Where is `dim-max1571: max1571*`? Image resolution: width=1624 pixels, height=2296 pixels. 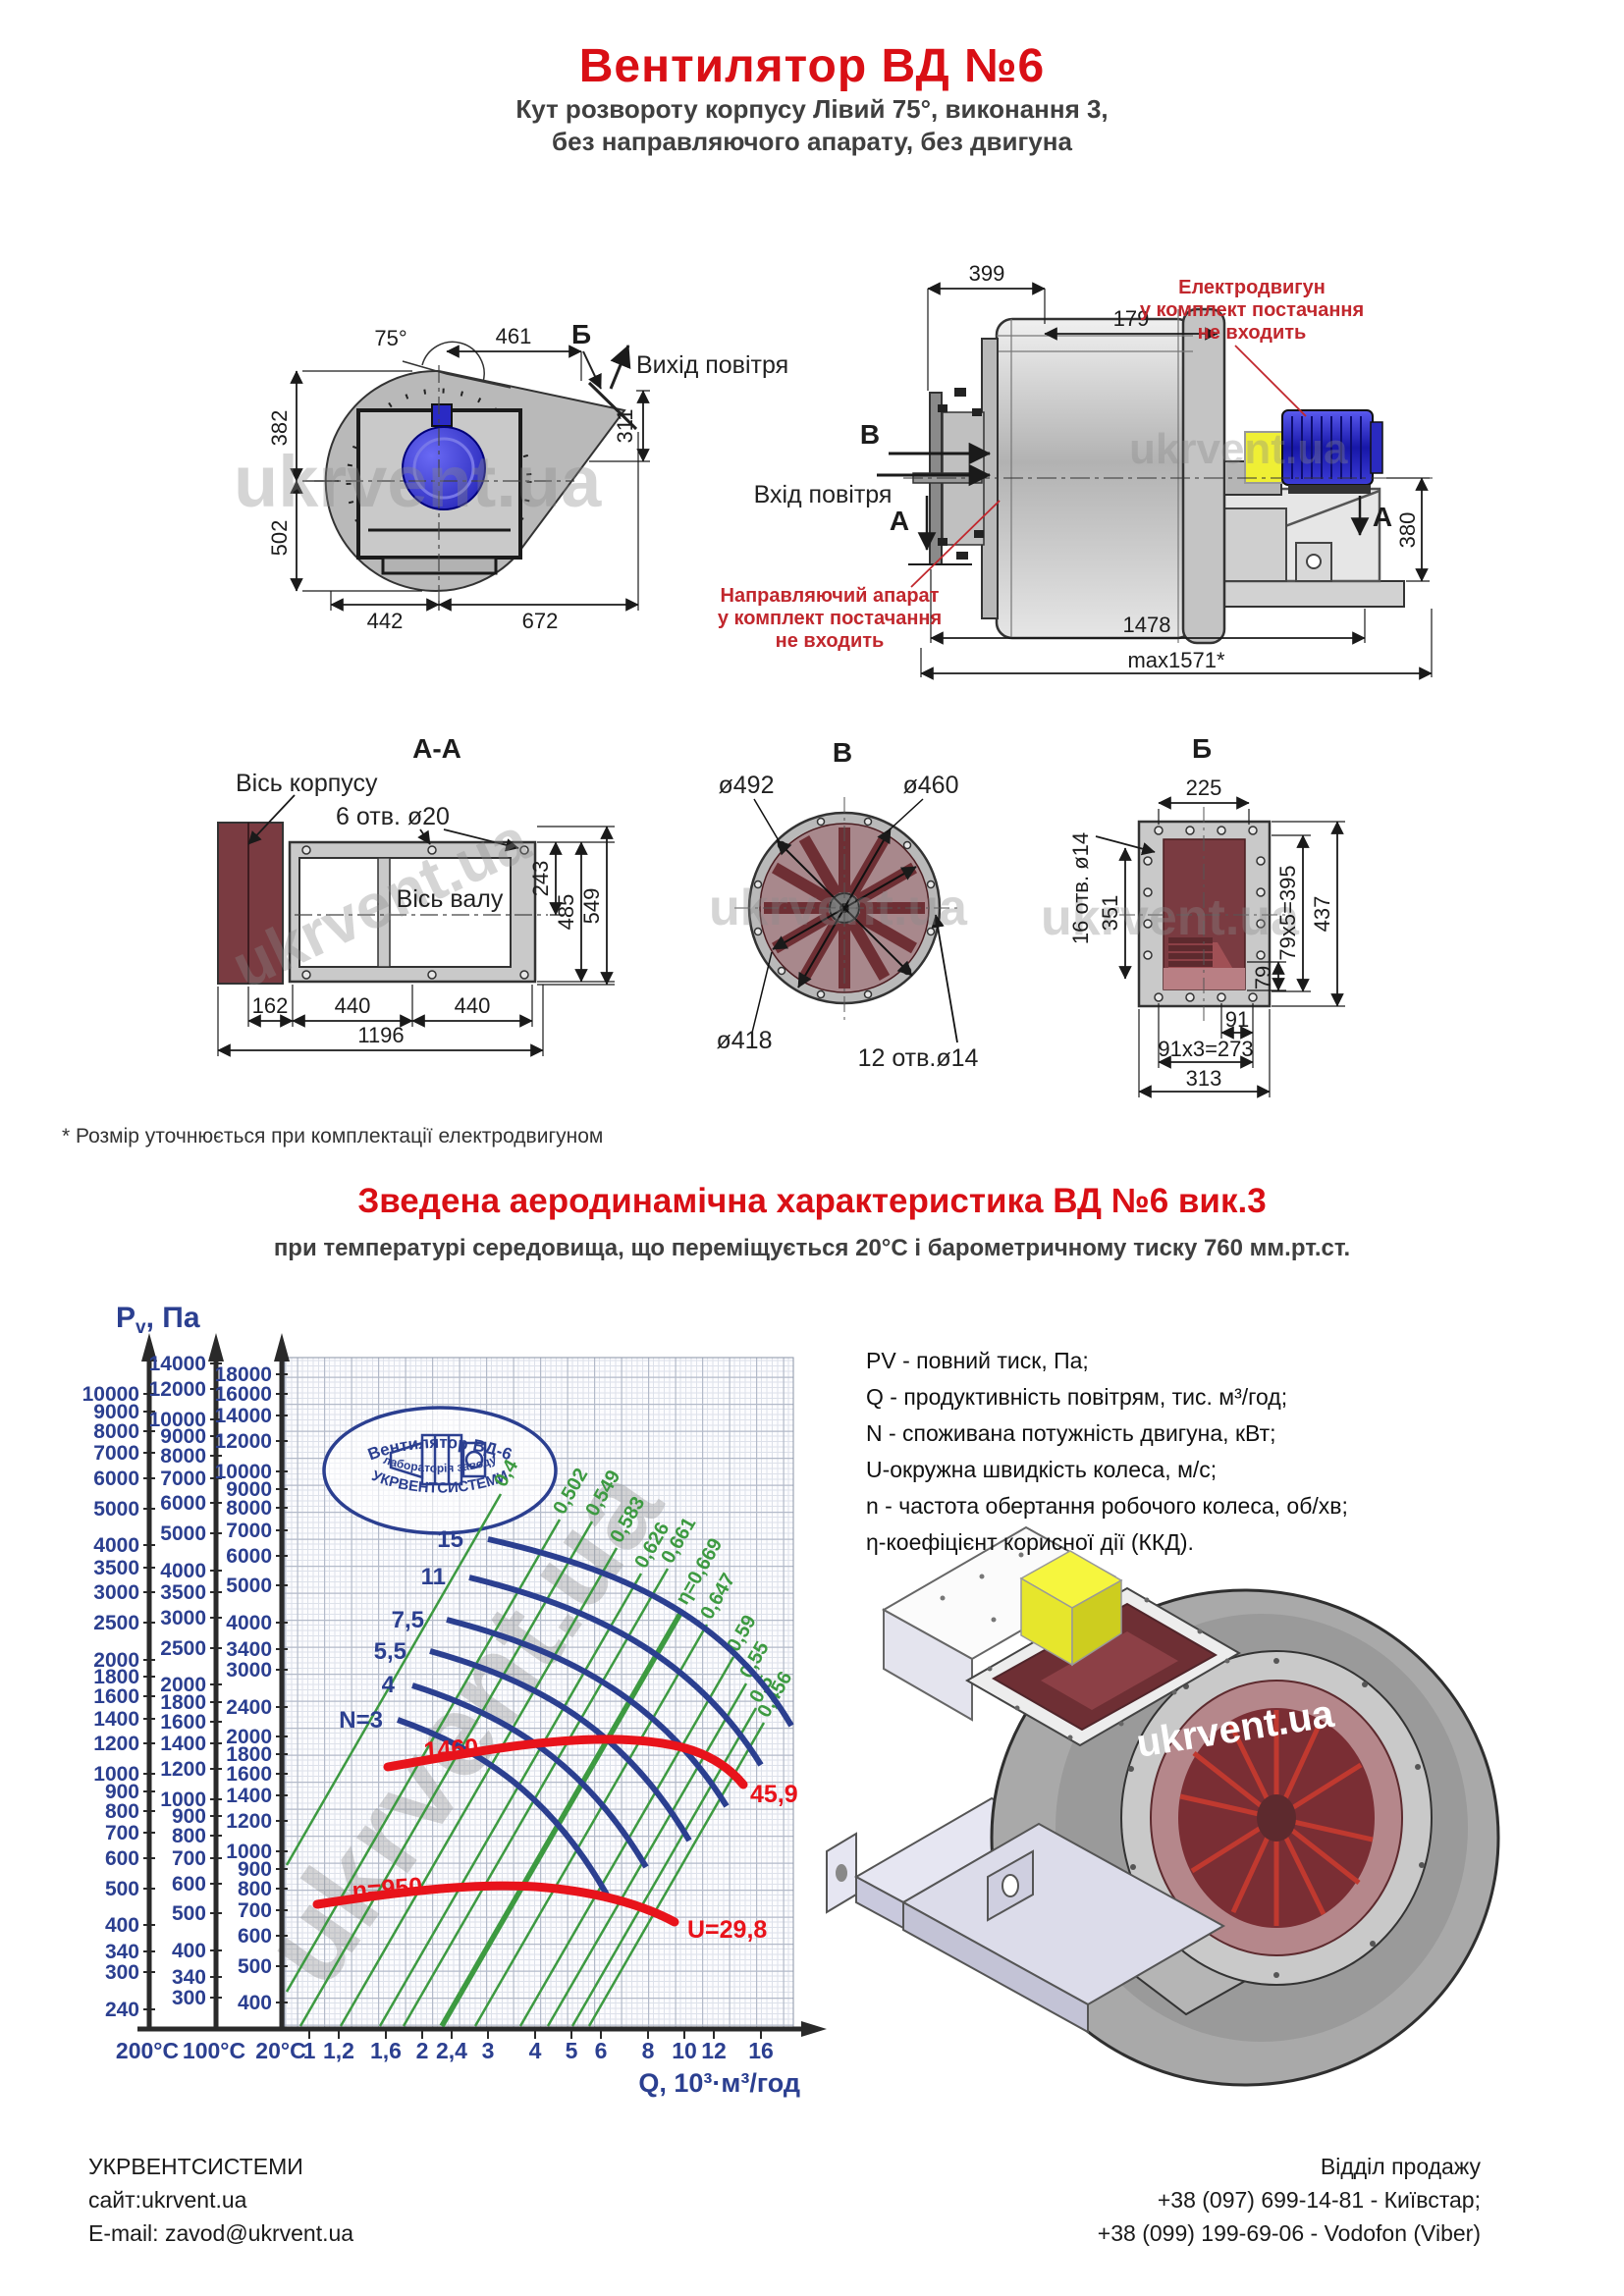 dim-max1571: max1571* is located at coordinates (1176, 660).